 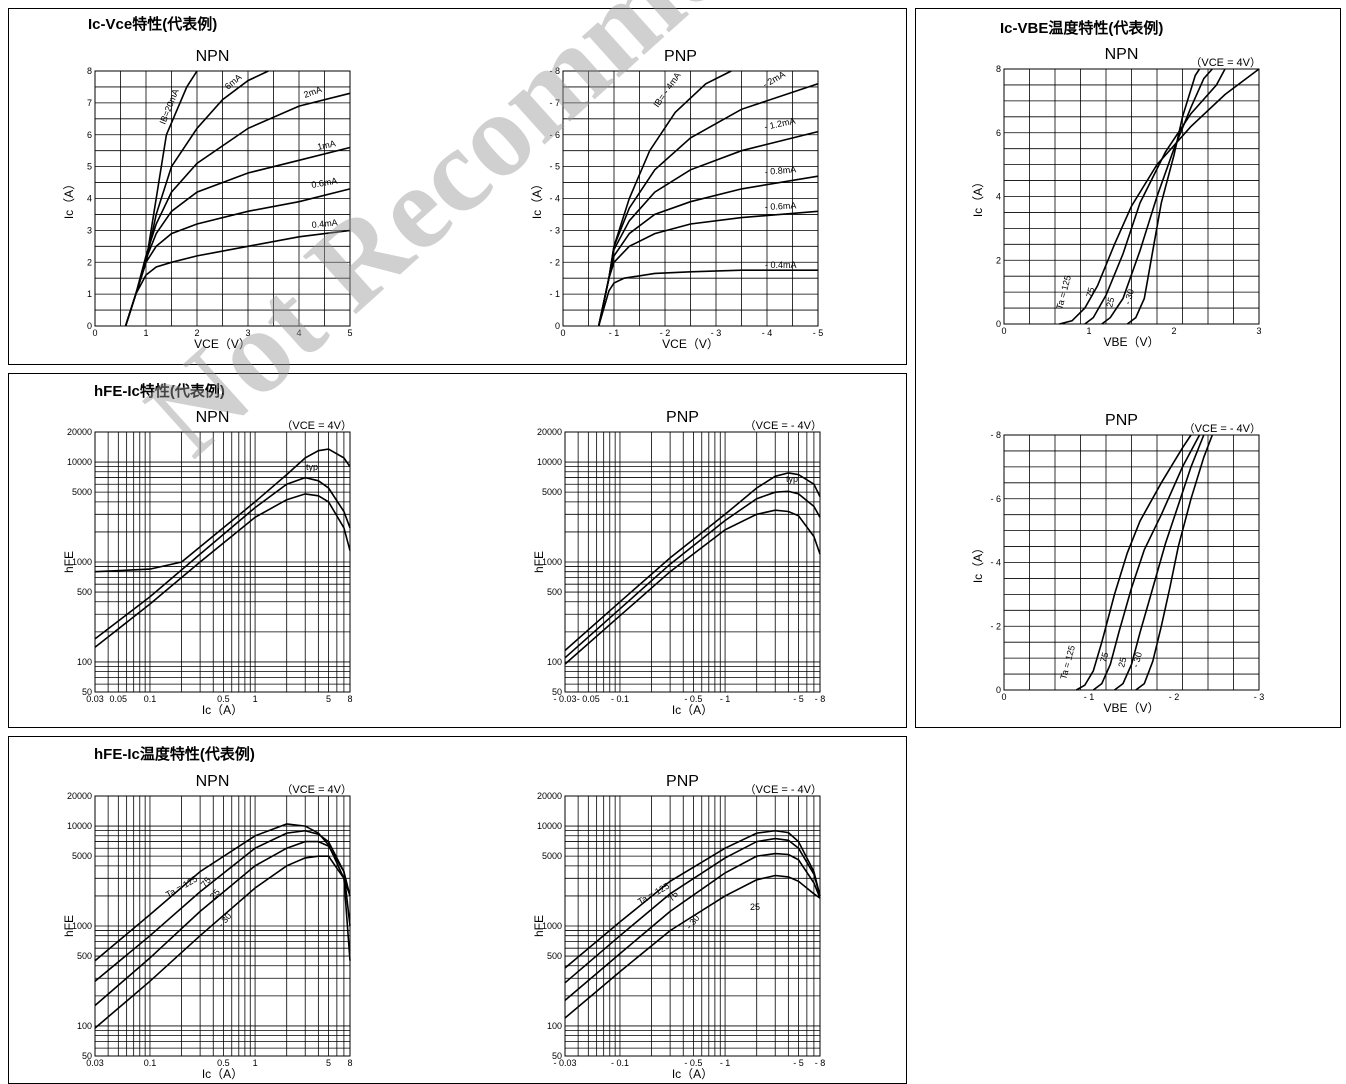 I want to click on series-label: - 1.2mA, so click(x=779, y=124).